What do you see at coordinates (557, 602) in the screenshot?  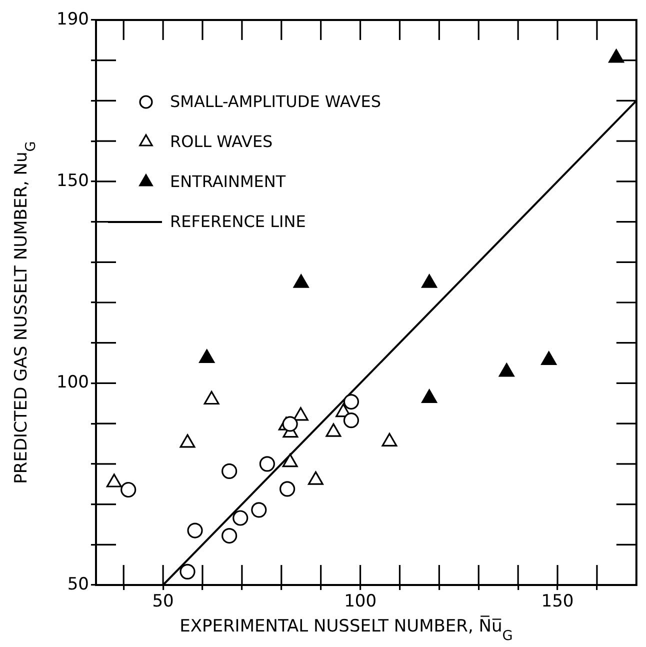 I see `x-tick-label: 150` at bounding box center [557, 602].